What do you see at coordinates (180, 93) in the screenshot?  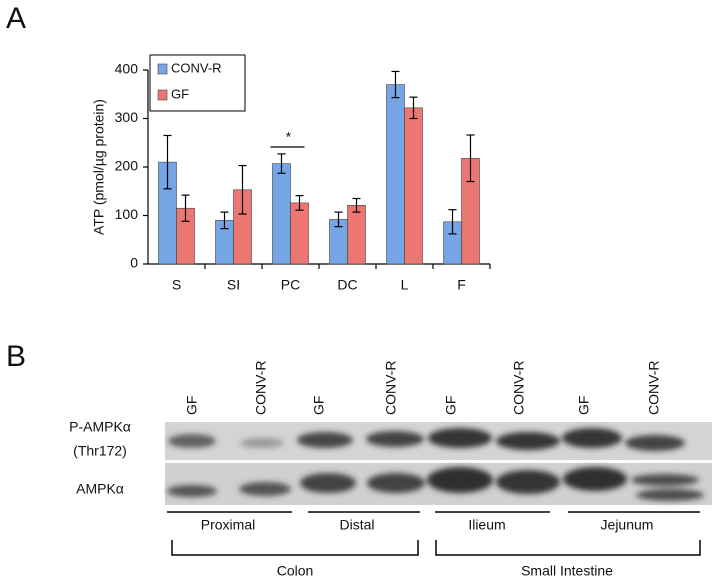 I see `legend-label: GF` at bounding box center [180, 93].